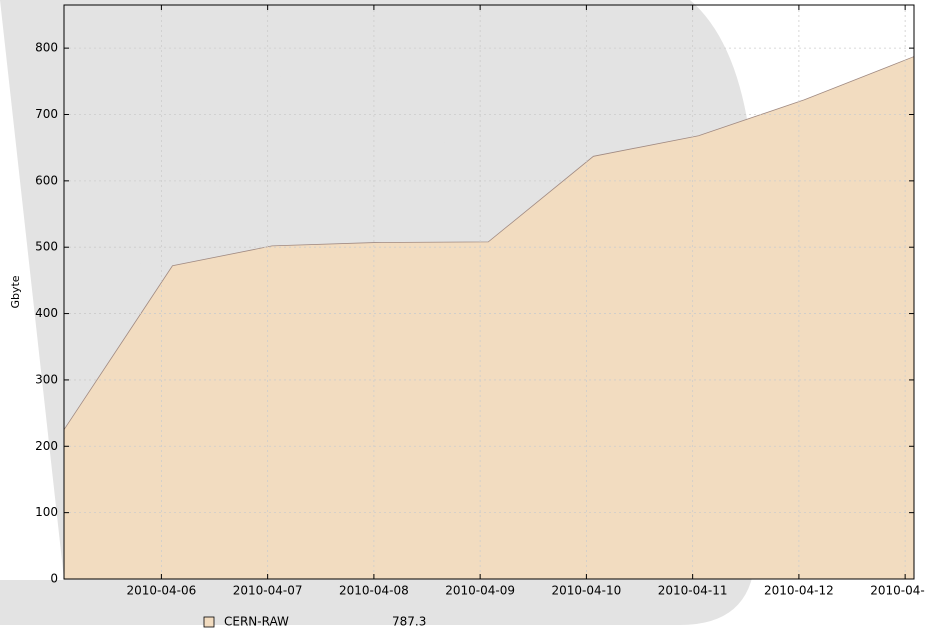  Describe the element at coordinates (162, 591) in the screenshot. I see `x-tick-label: 2010-04-06` at that location.